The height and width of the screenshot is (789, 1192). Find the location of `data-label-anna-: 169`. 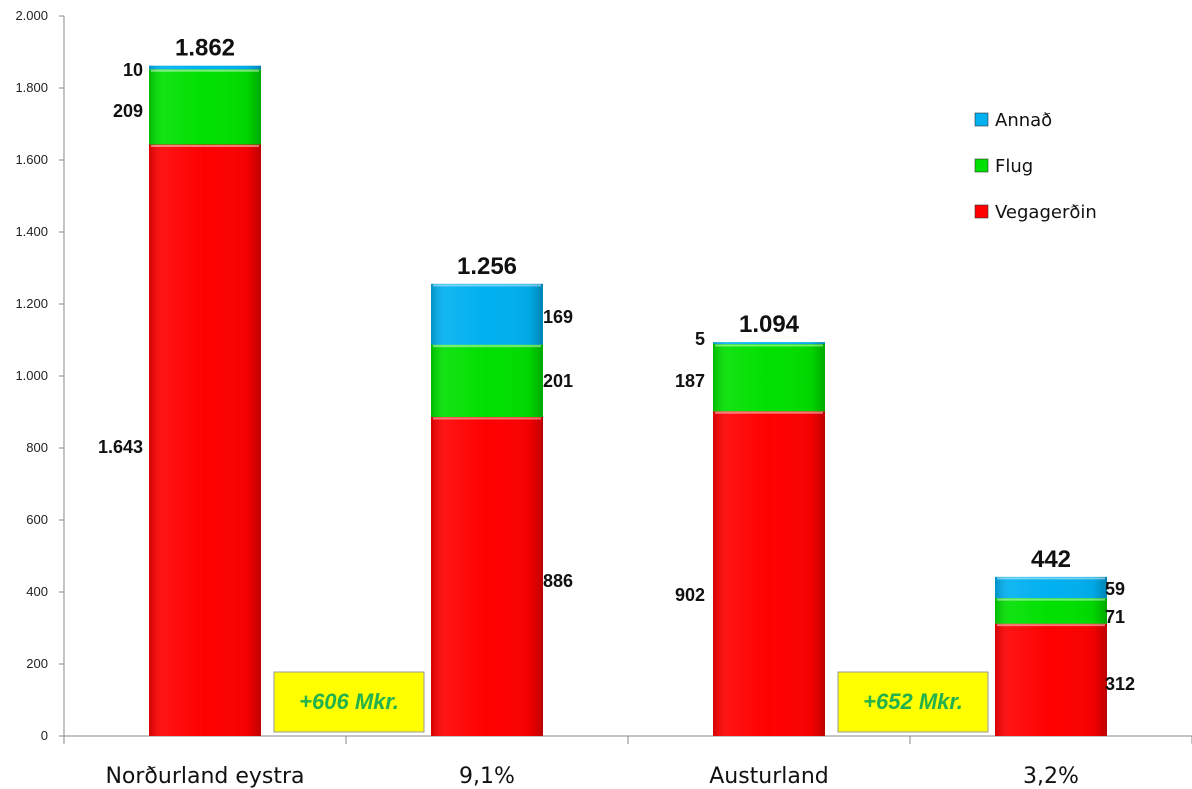

data-label-anna-: 169 is located at coordinates (558, 317).